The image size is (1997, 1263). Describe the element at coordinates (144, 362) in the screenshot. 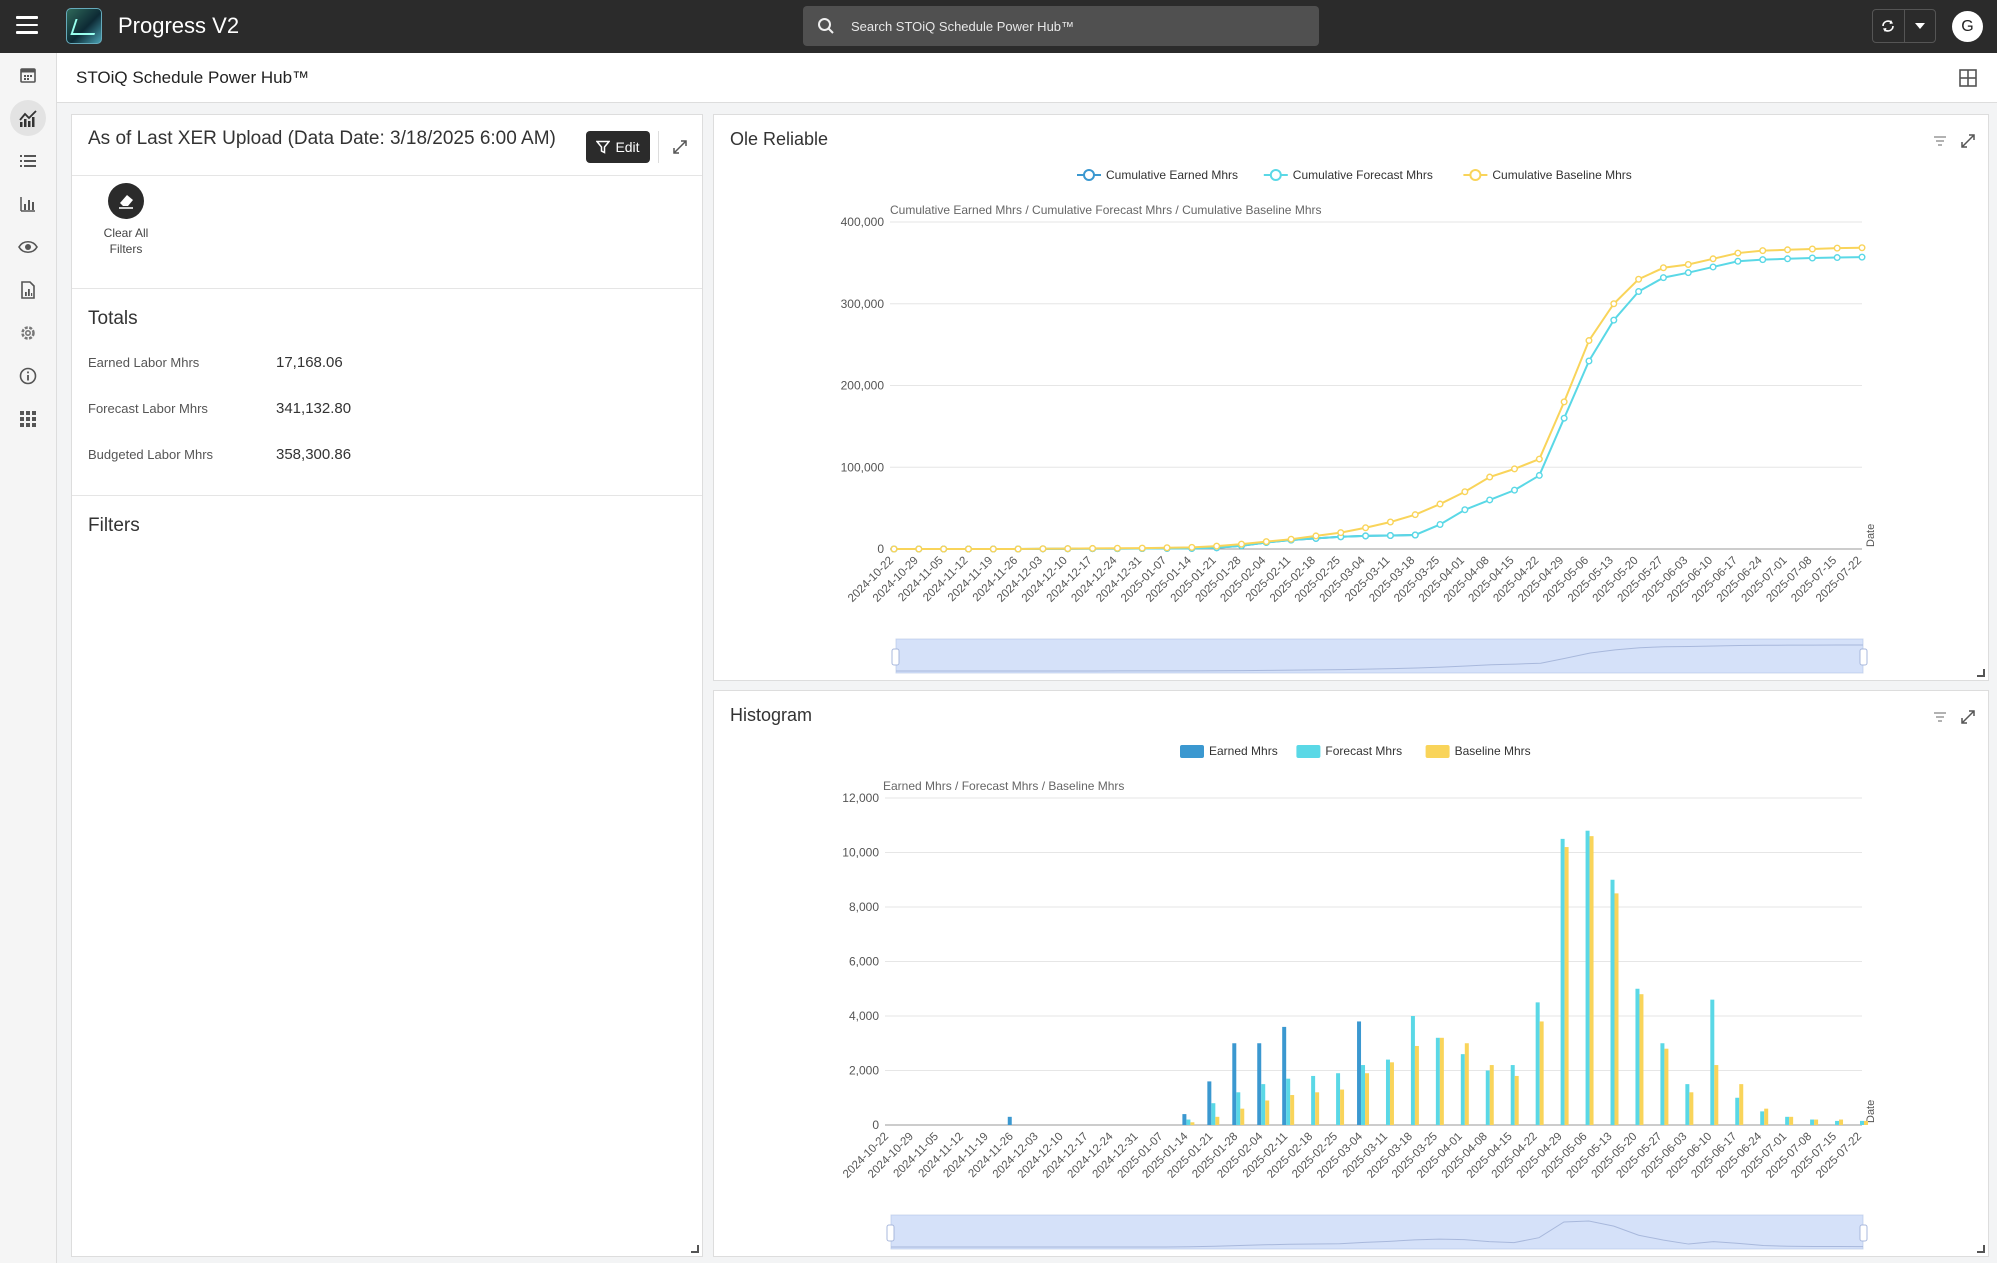

I see `total-label: Earned Labor Mhrs` at that location.